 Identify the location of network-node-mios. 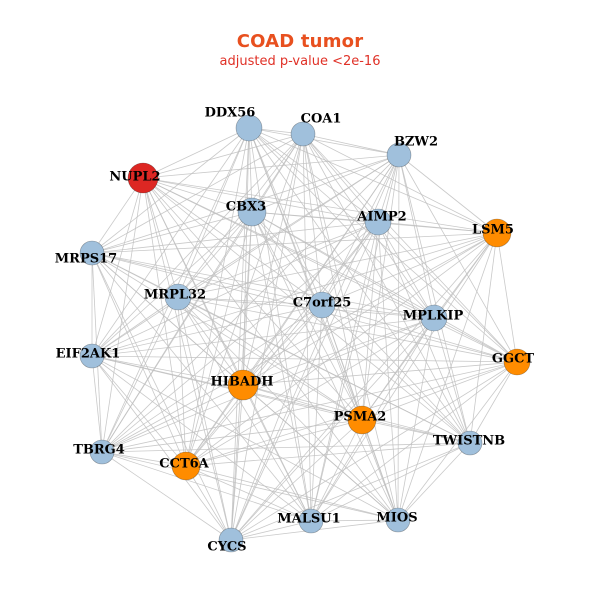
(398, 520).